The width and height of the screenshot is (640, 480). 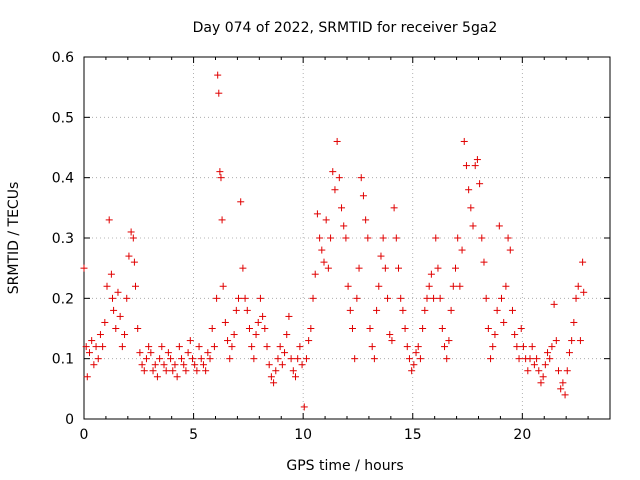 What do you see at coordinates (522, 435) in the screenshot?
I see `x-tick-label: 20` at bounding box center [522, 435].